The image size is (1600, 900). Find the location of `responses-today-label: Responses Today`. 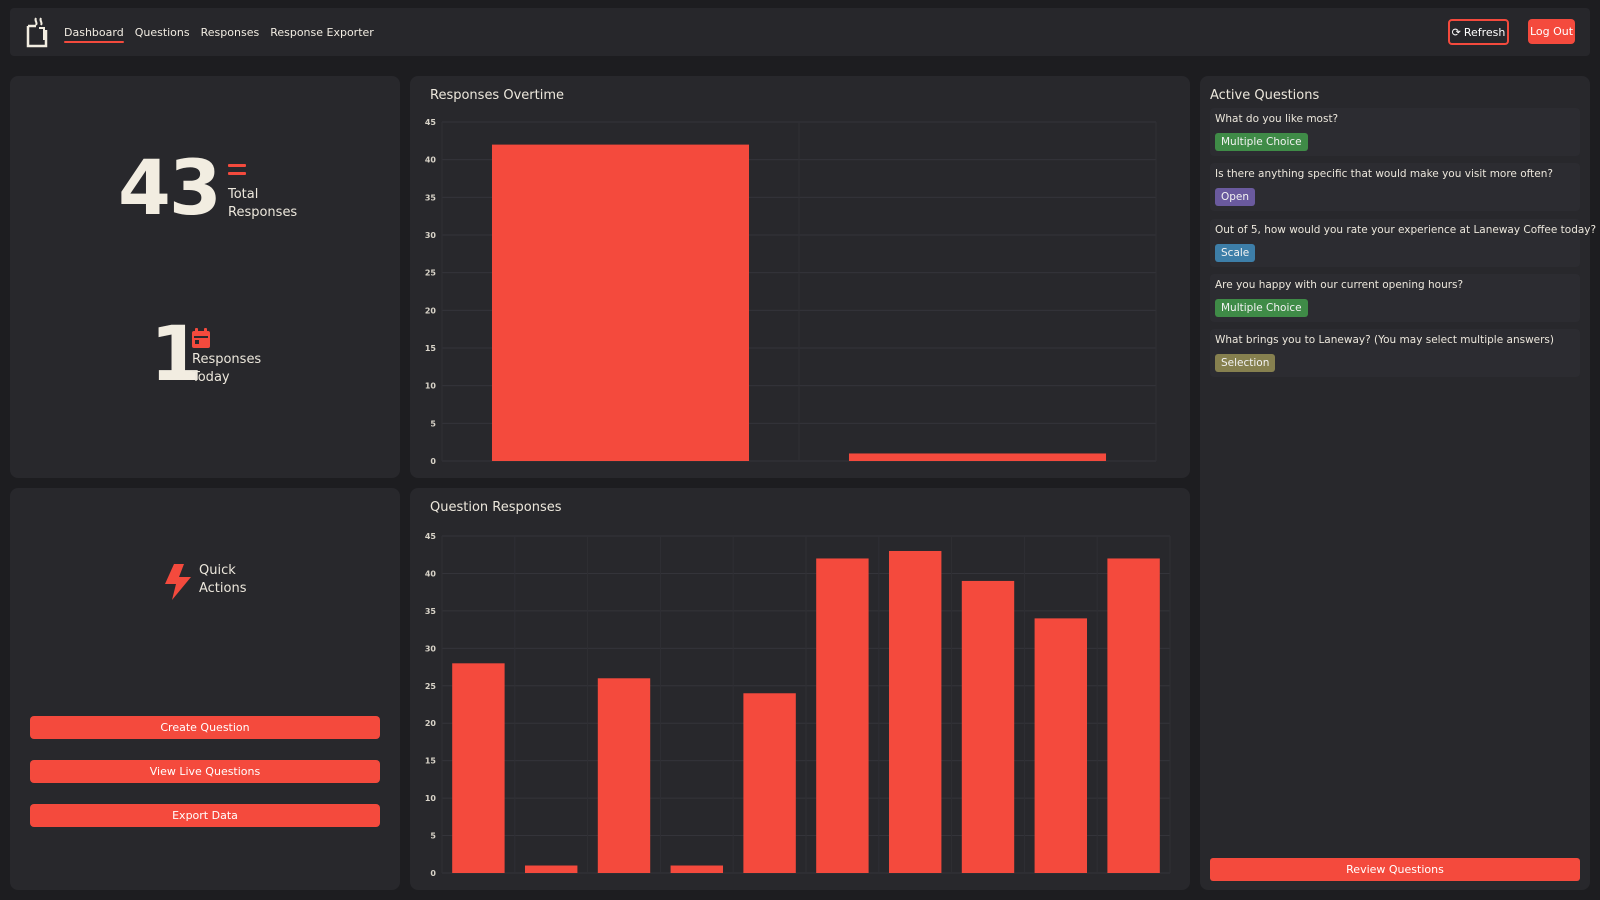

responses-today-label: Responses Today is located at coordinates (226, 369).